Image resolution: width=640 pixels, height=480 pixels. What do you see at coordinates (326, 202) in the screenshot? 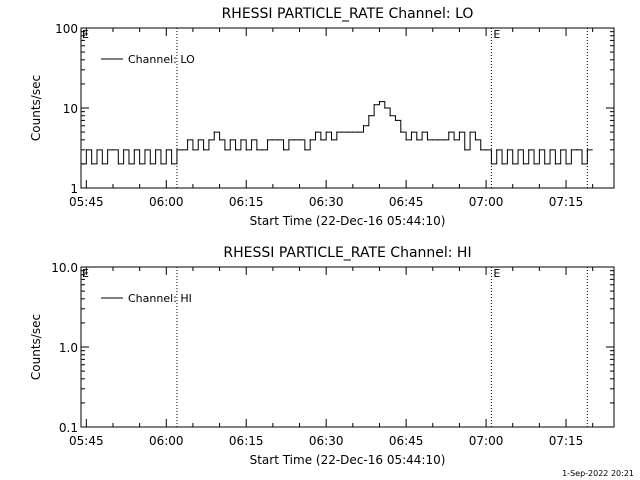
I see `panel-1-x-tick-label-3: 06:30` at bounding box center [326, 202].